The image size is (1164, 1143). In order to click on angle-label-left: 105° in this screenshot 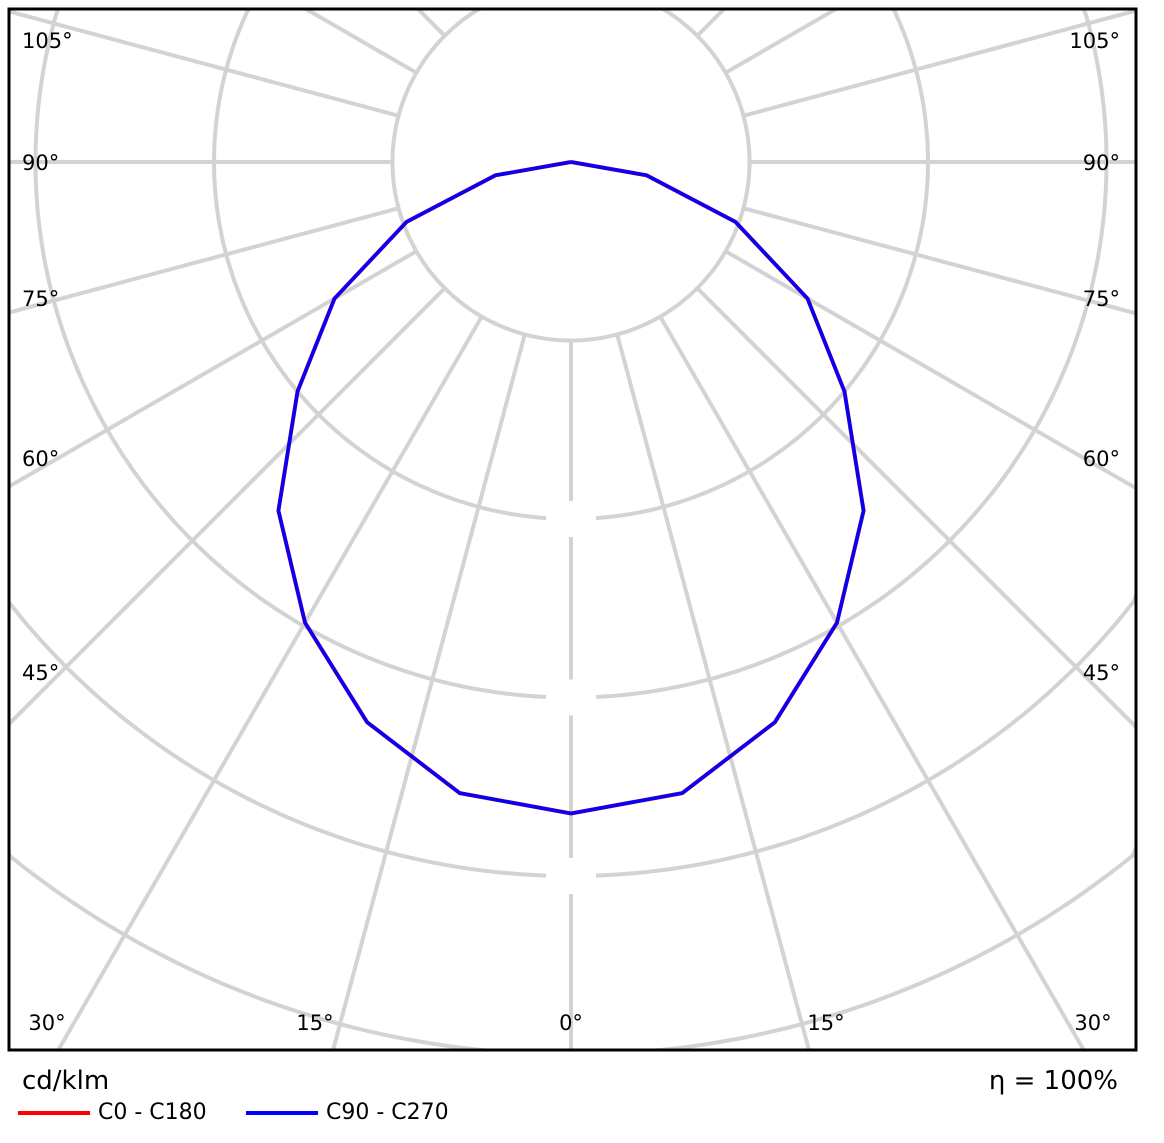, I will do `click(47, 41)`.